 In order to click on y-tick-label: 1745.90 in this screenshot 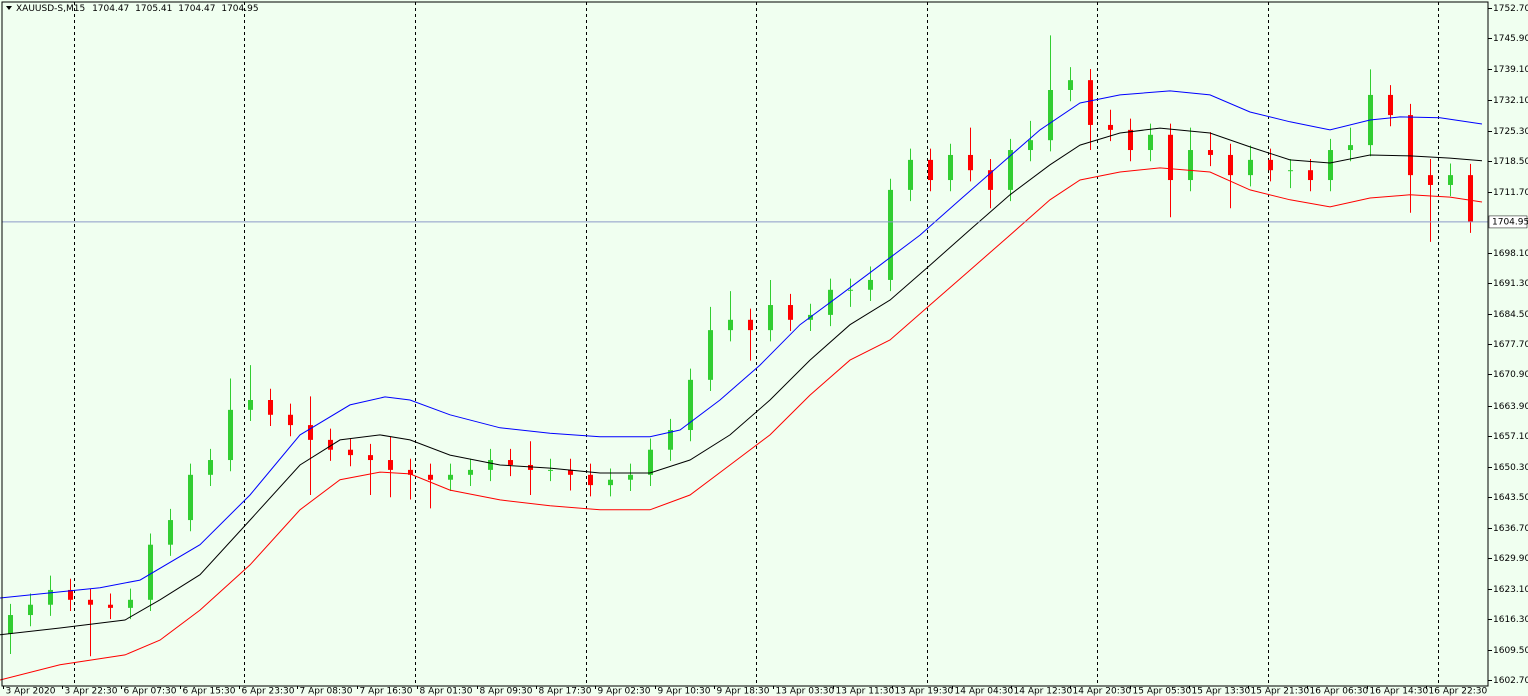, I will do `click(1510, 39)`.